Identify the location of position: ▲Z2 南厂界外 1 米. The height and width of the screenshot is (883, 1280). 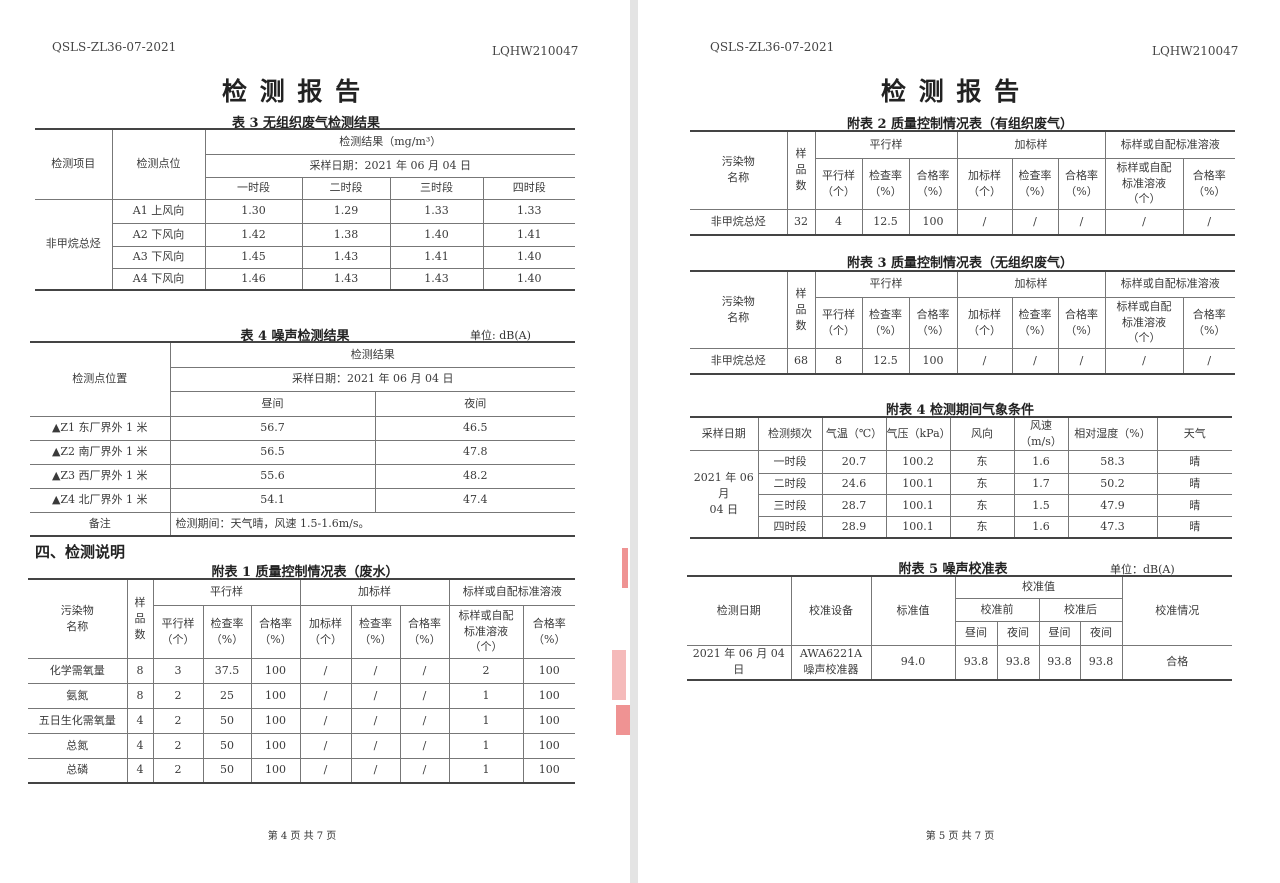
(100, 452).